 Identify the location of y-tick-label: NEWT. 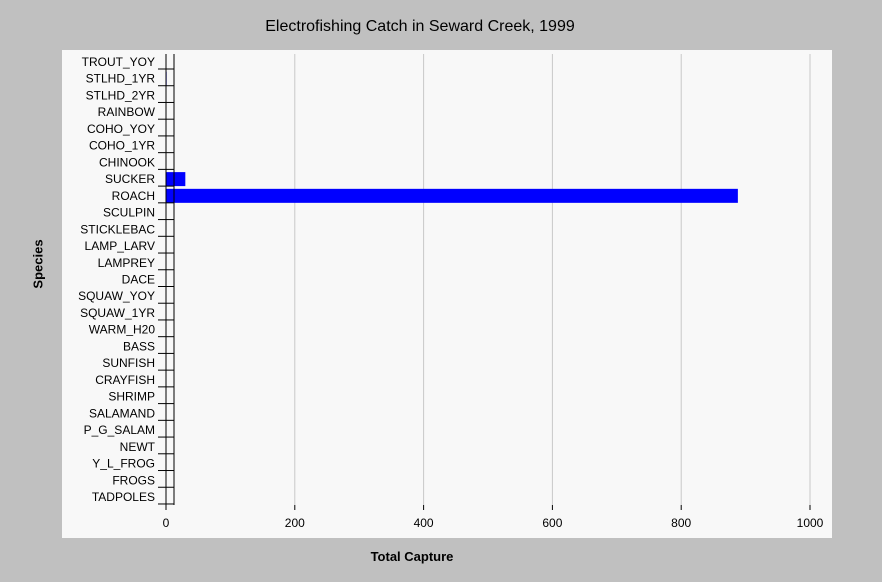
(138, 447).